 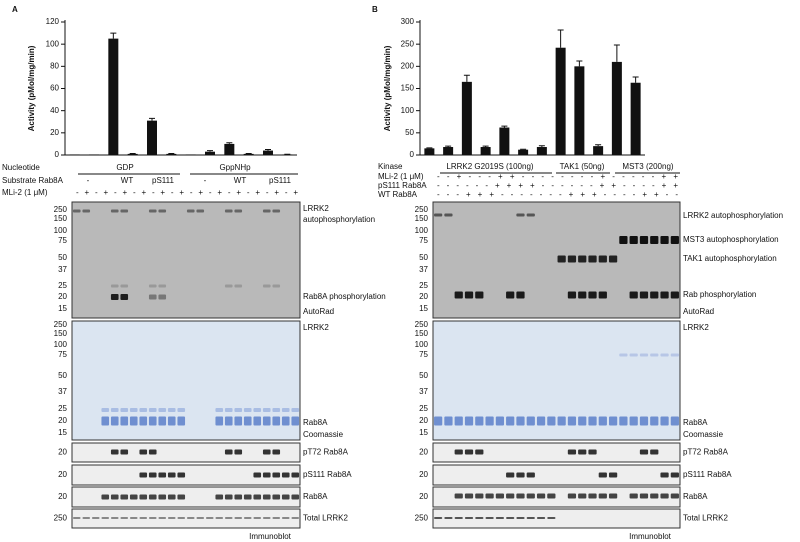 I want to click on blot-label: Total LRRK2, so click(x=705, y=518).